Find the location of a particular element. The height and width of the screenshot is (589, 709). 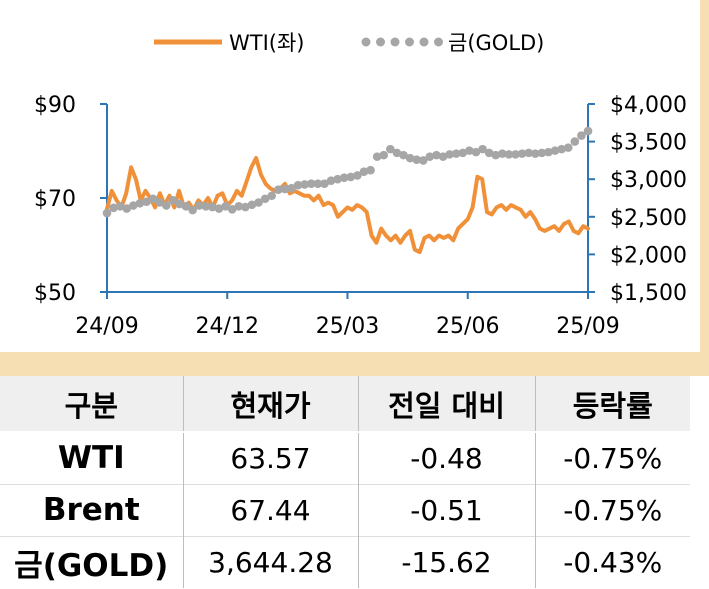

x-tick-label: 24/09 is located at coordinates (106, 326).